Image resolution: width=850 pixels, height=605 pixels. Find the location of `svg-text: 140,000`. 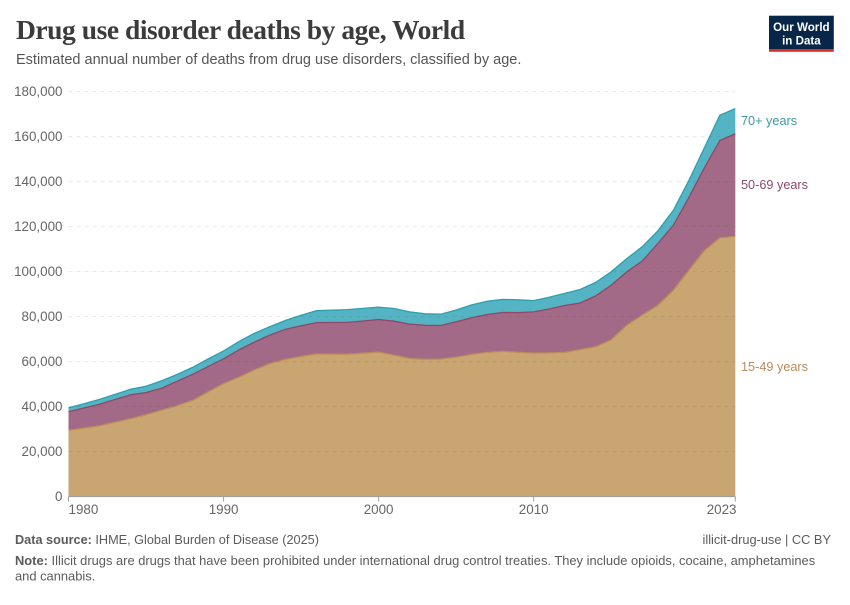

svg-text: 140,000 is located at coordinates (38, 181).